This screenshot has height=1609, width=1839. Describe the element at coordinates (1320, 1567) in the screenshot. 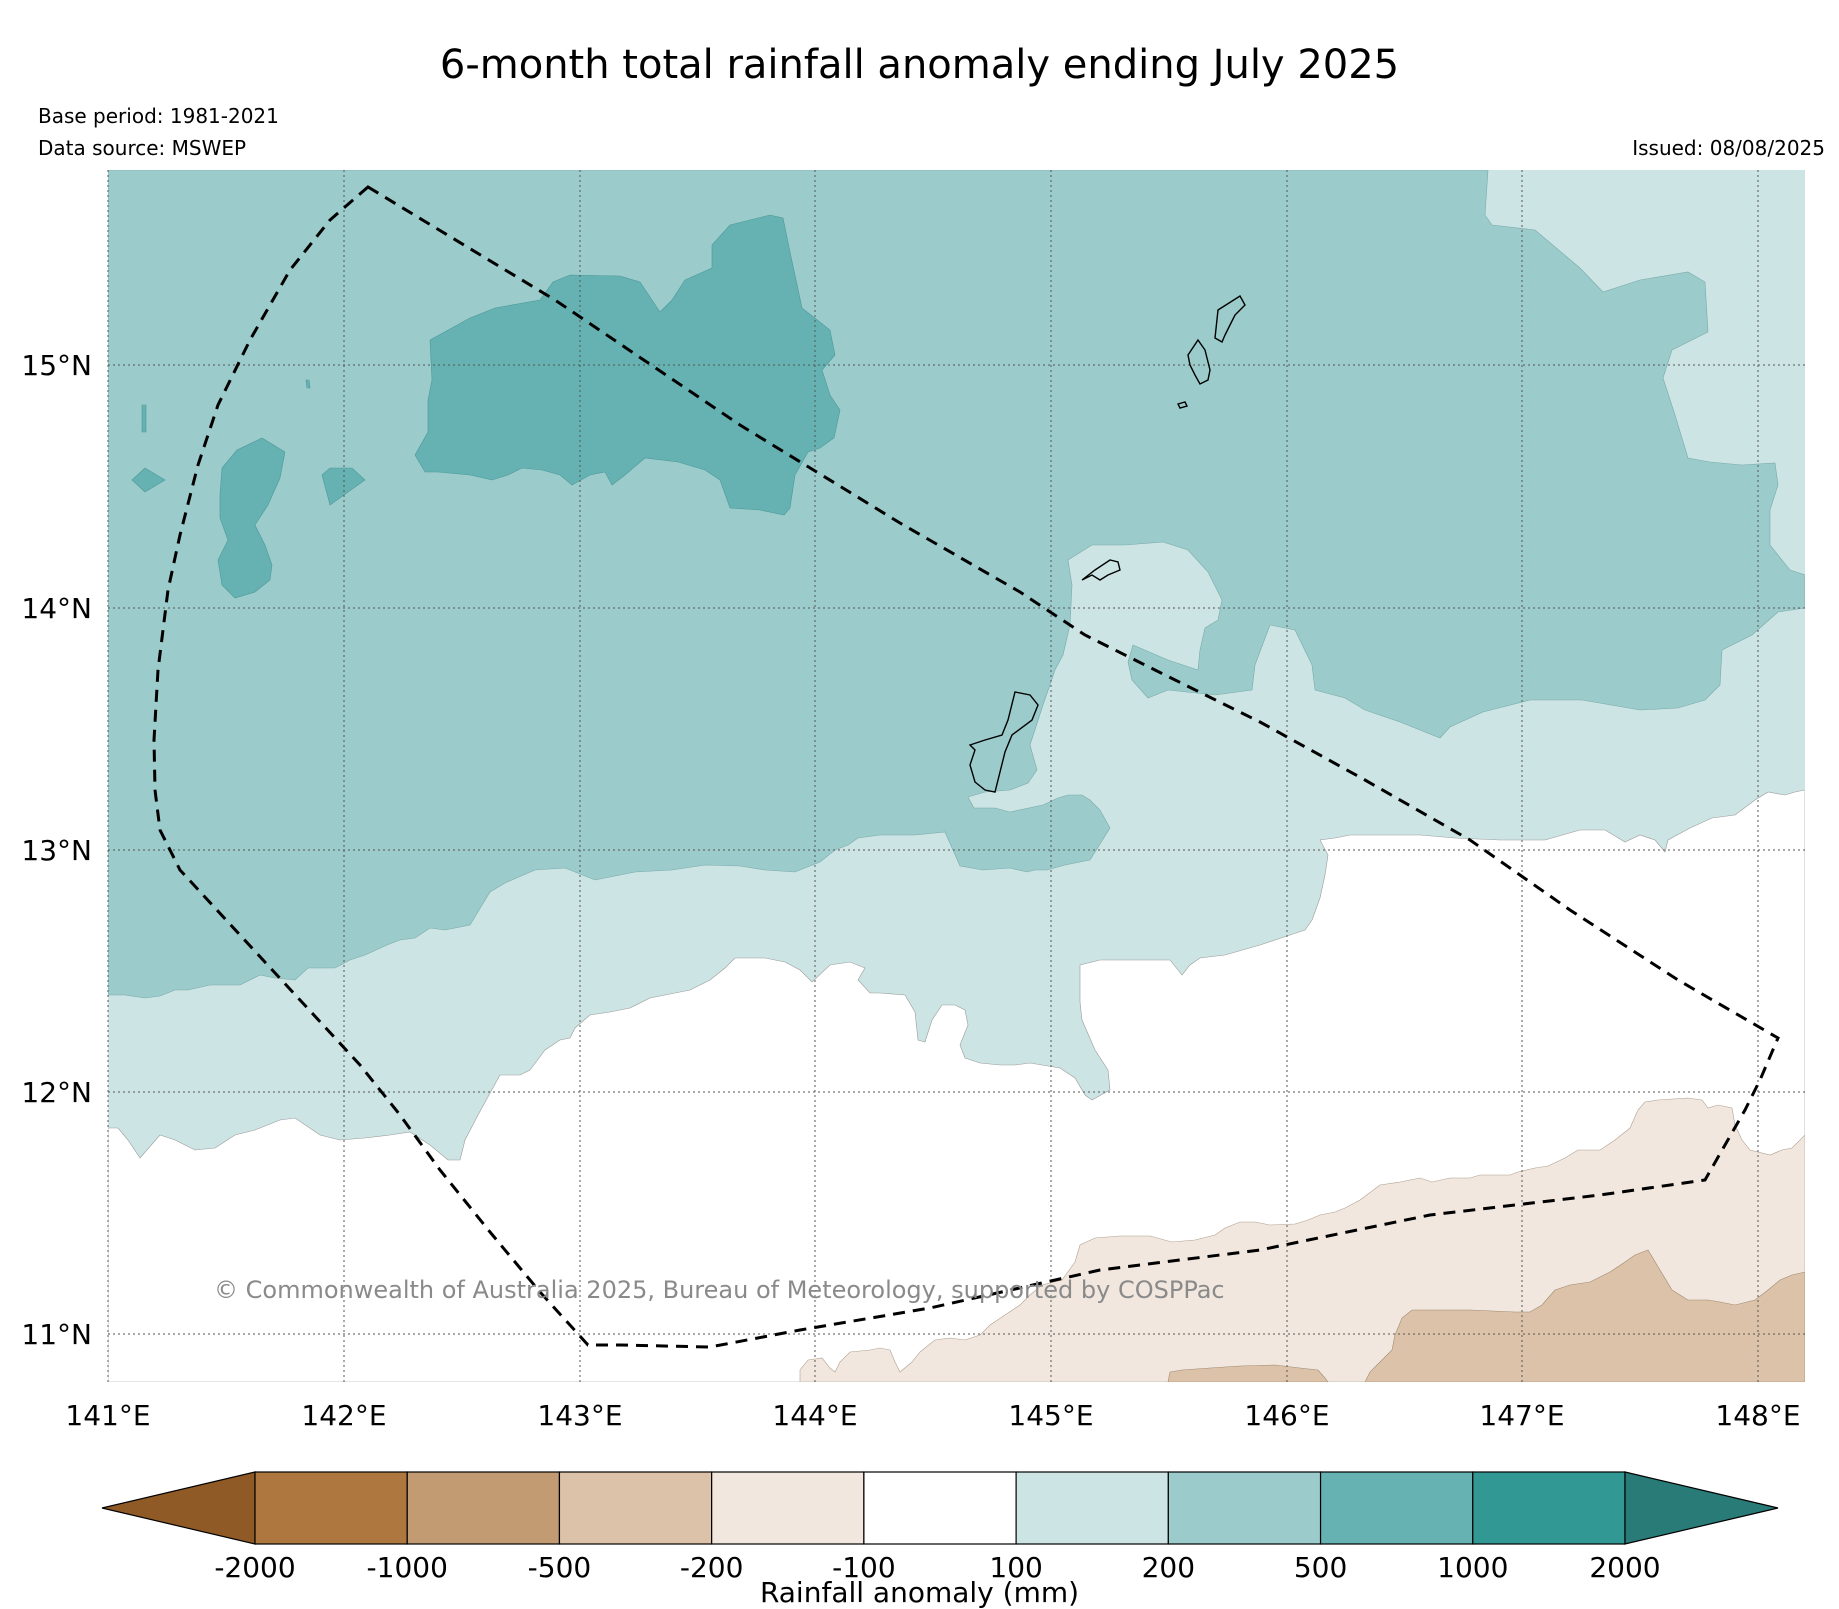

I see `colorbar-tick-label: 500` at that location.